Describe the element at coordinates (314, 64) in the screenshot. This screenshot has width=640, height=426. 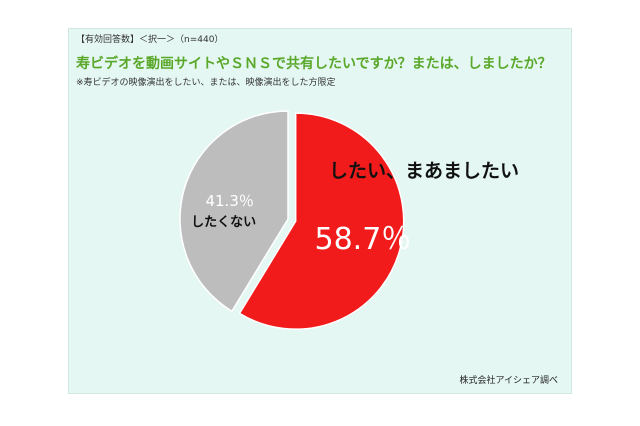
I see `chart-title: 寿ビデオを動画サイトやＳＮＳで共有したいですか？または、しましたか？` at that location.